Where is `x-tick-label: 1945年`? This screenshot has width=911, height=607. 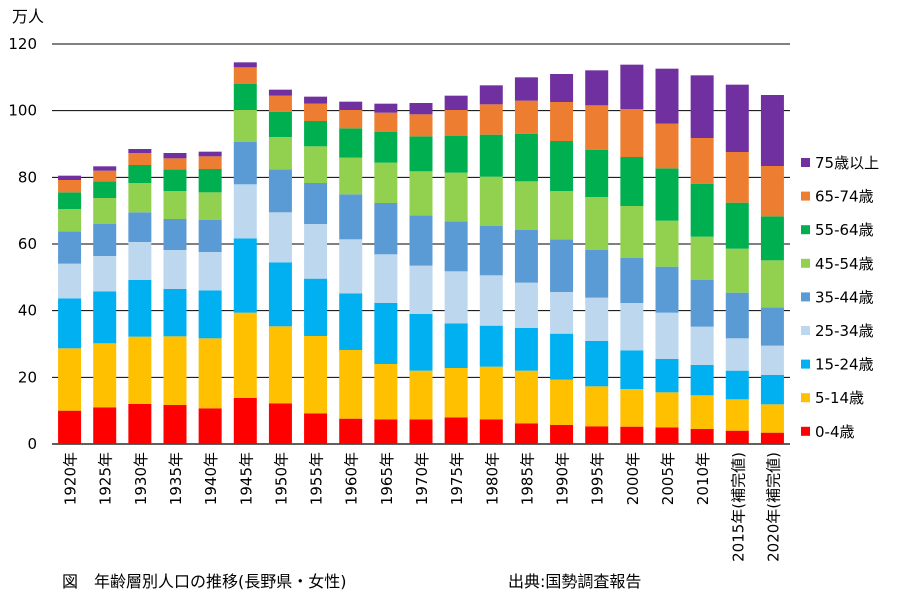 x-tick-label: 1945年 is located at coordinates (246, 478).